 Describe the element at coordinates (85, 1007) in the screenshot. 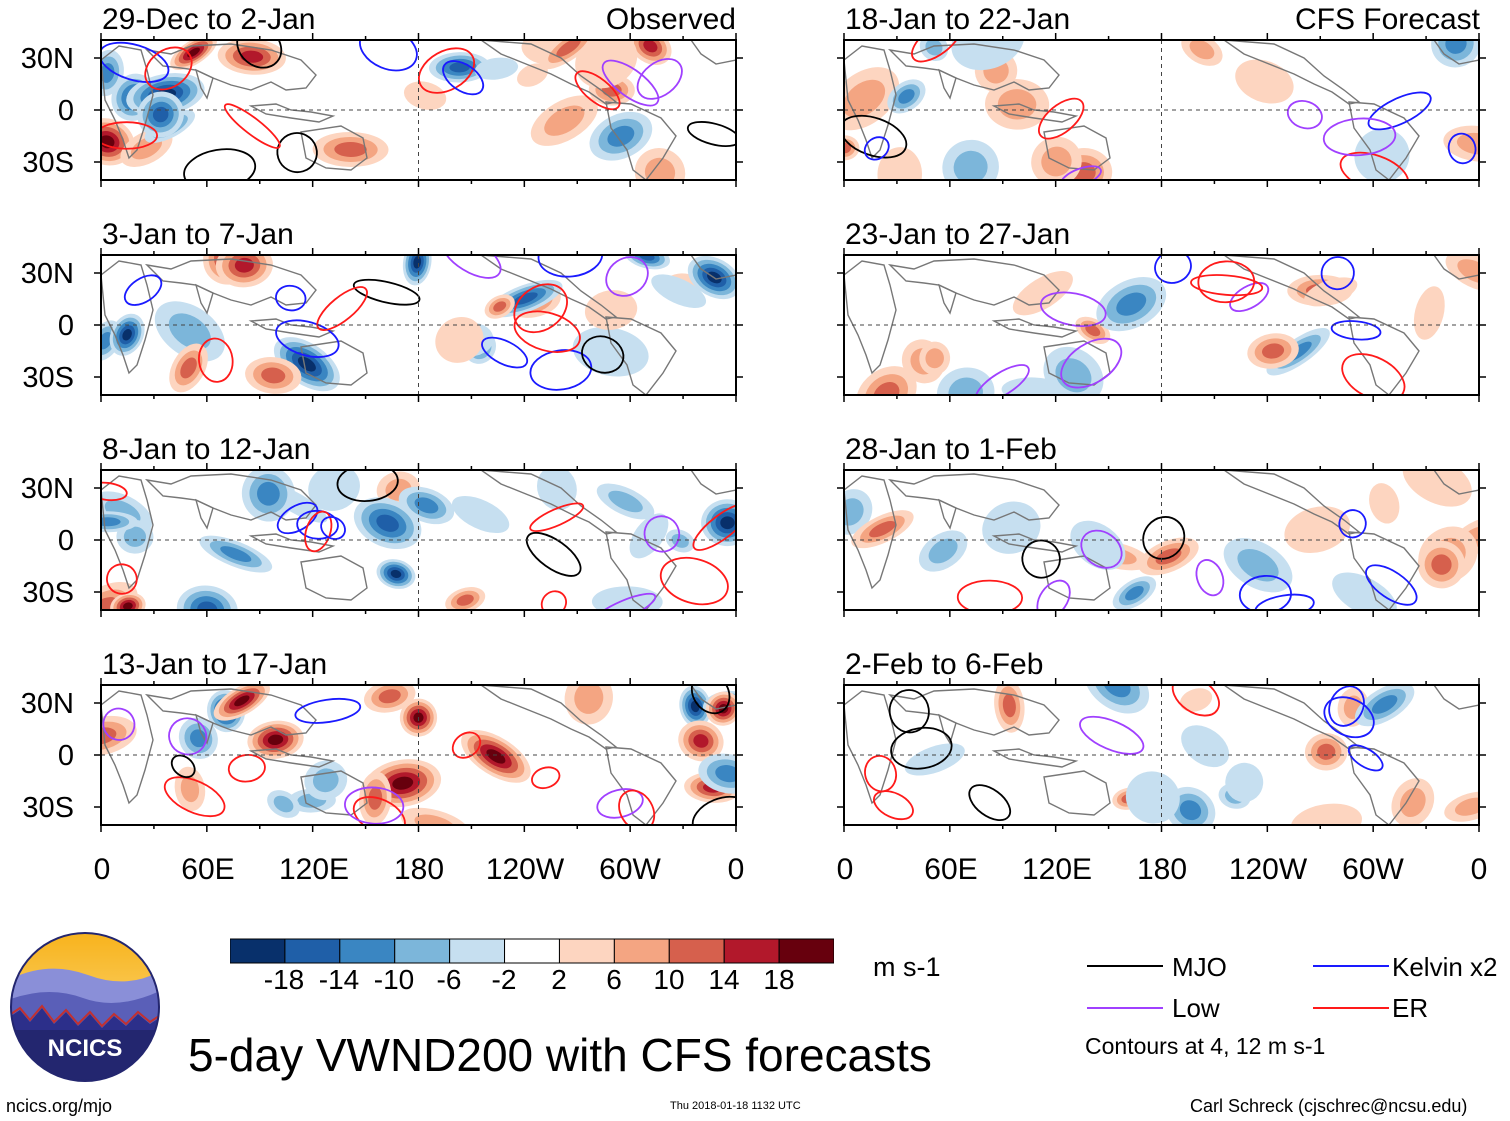

I see `ncics-logo: NCICS` at that location.